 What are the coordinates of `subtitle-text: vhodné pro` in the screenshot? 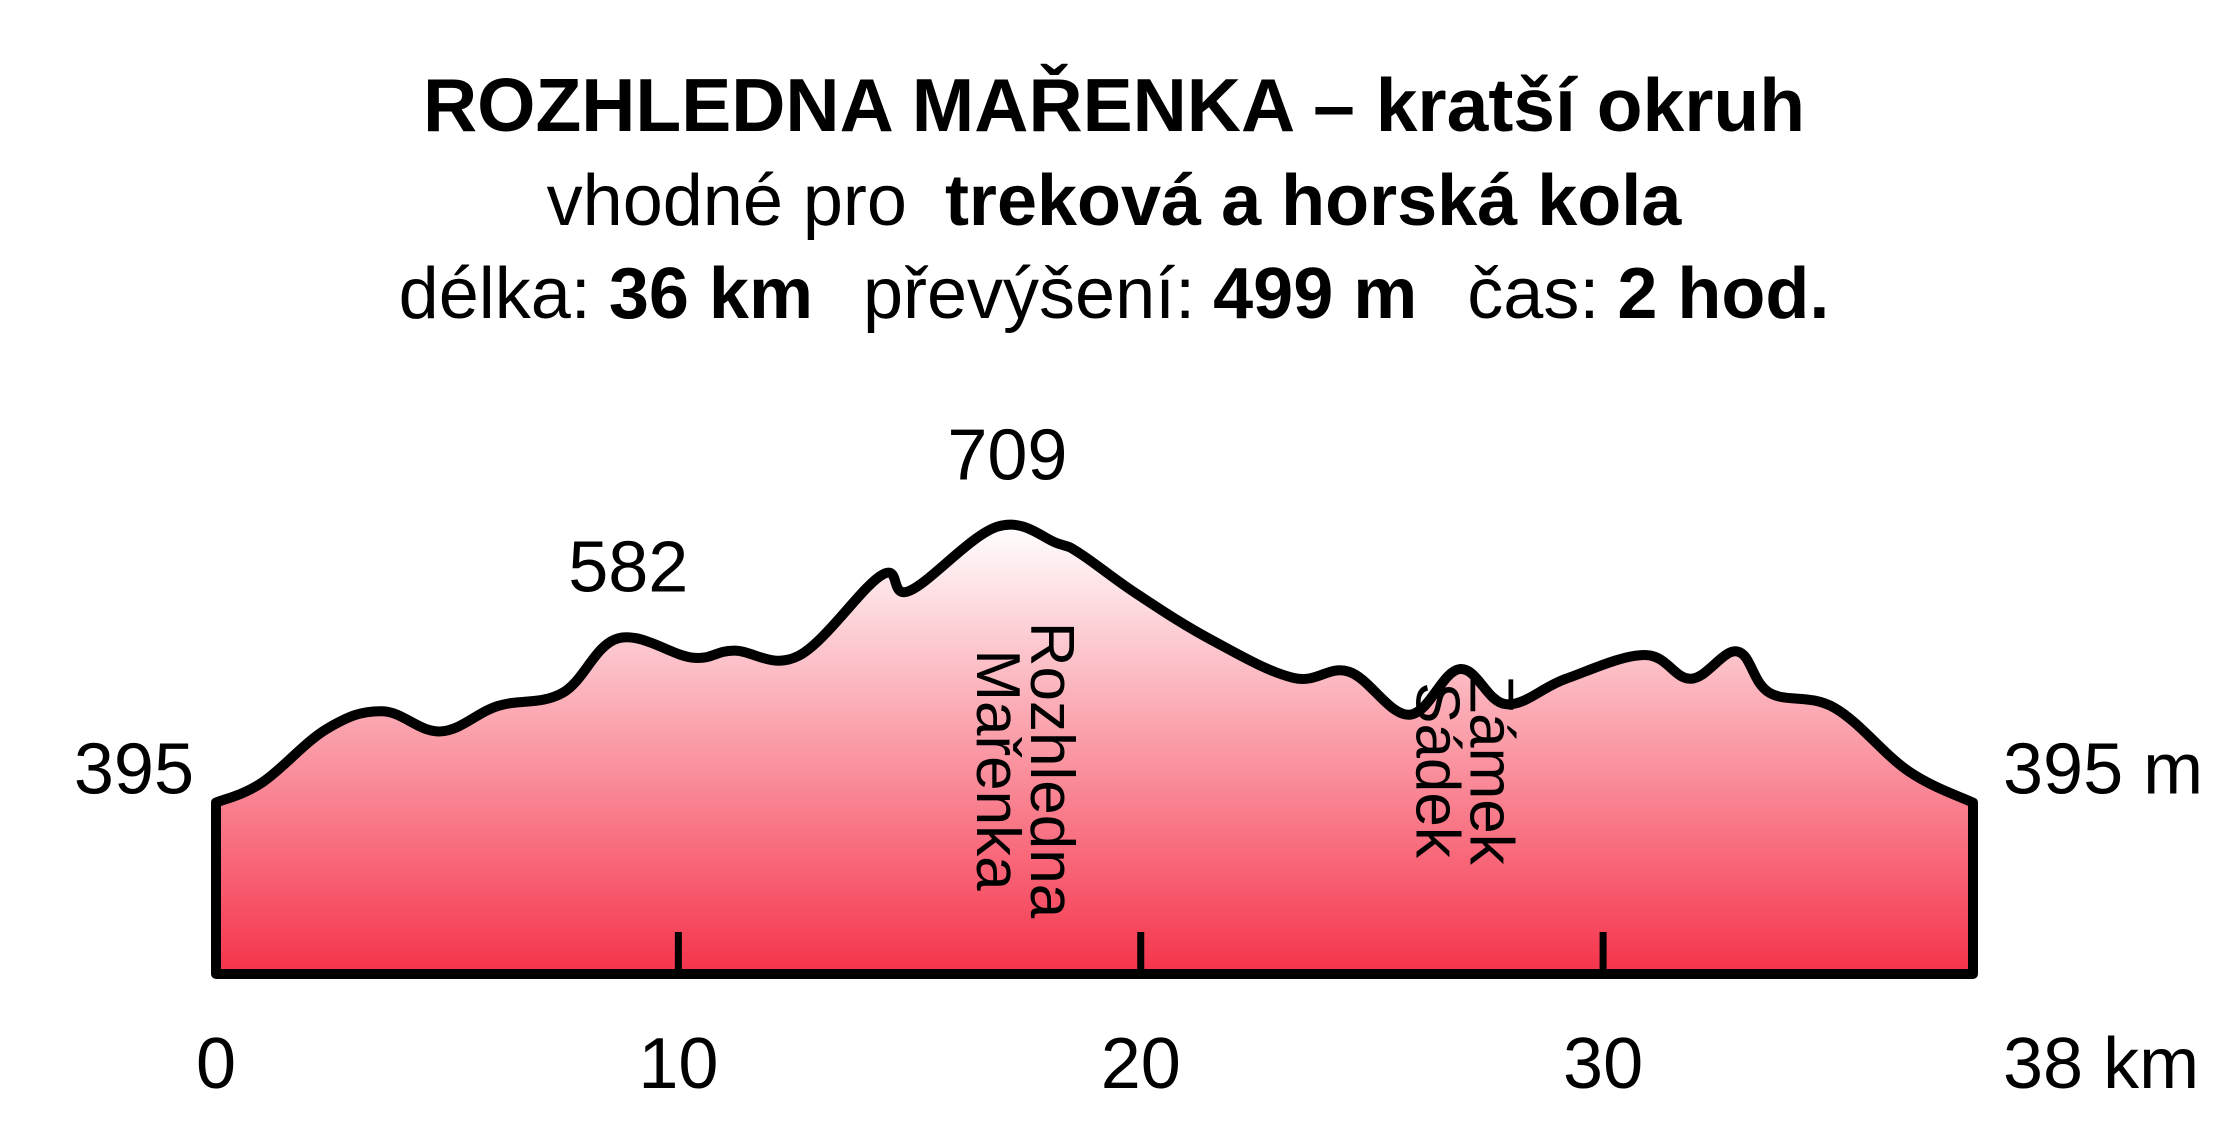 It's located at (727, 201).